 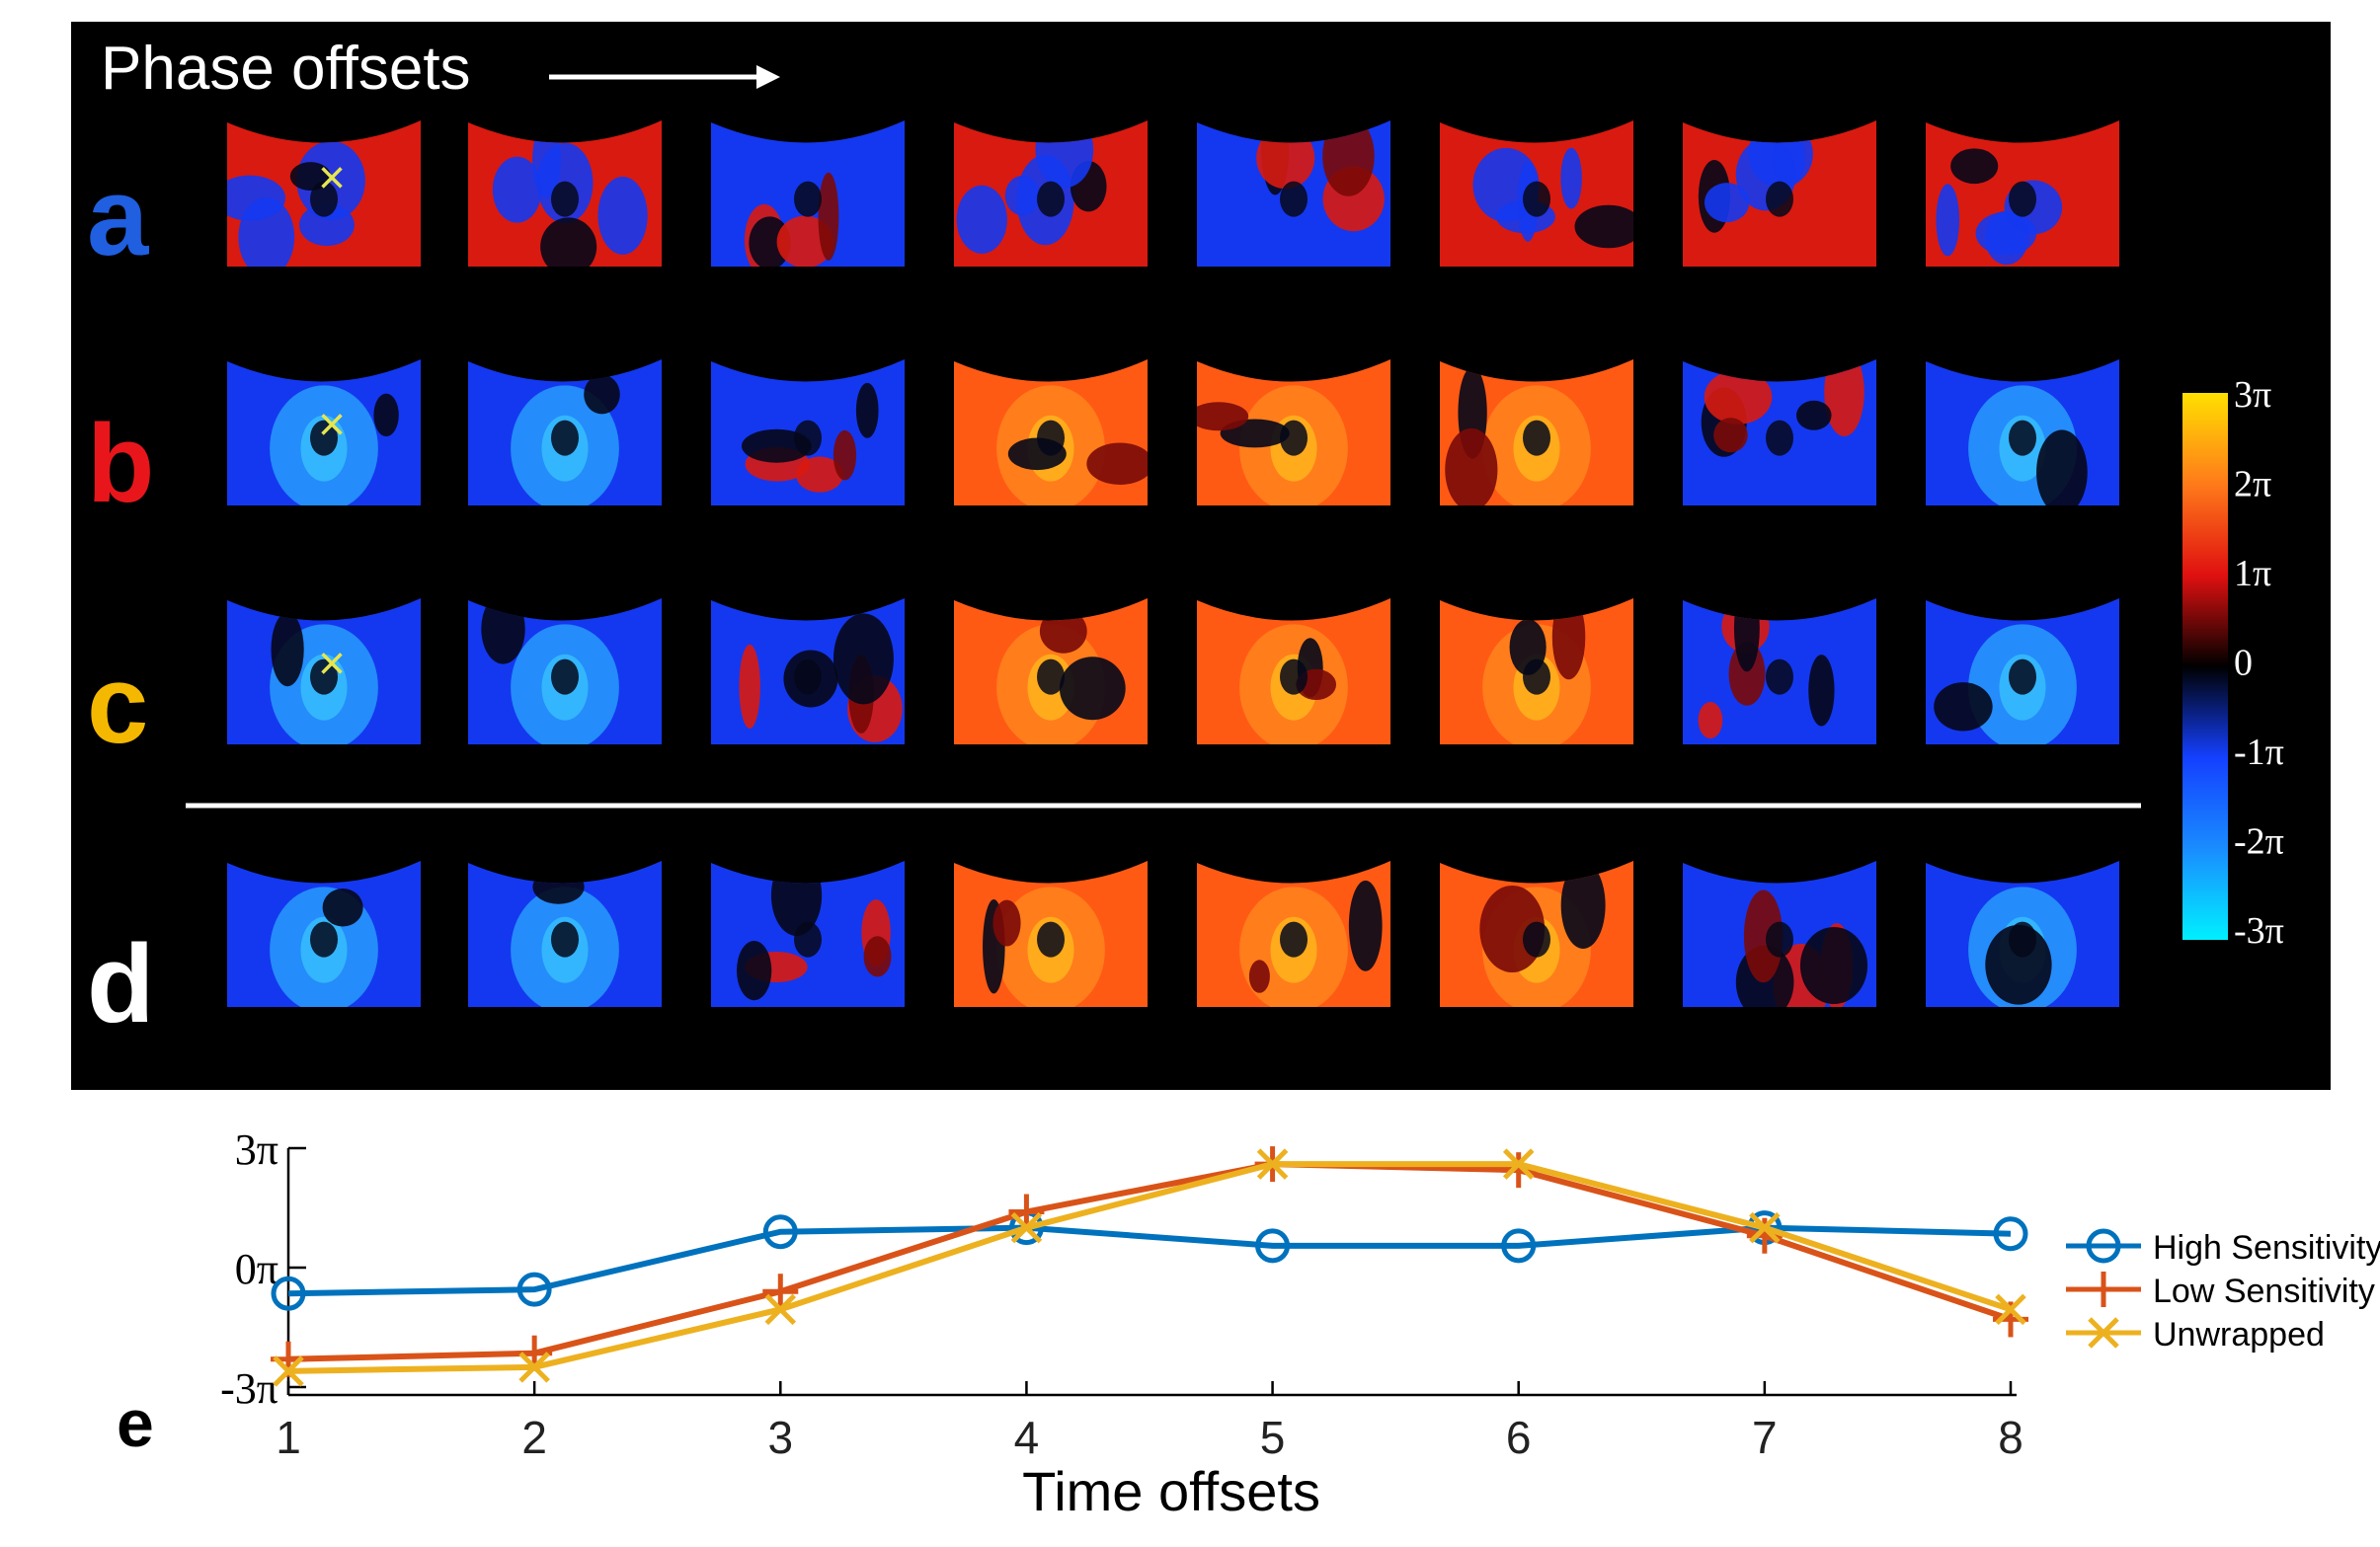 What do you see at coordinates (565, 934) in the screenshot?
I see `tile-r3-c1` at bounding box center [565, 934].